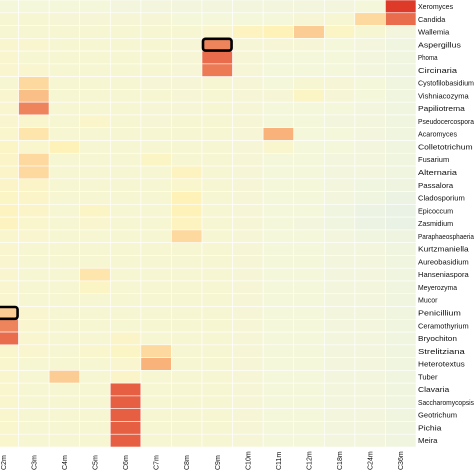 Image resolution: width=474 pixels, height=474 pixels. Describe the element at coordinates (438, 172) in the screenshot. I see `row-label: Alternaria` at that location.